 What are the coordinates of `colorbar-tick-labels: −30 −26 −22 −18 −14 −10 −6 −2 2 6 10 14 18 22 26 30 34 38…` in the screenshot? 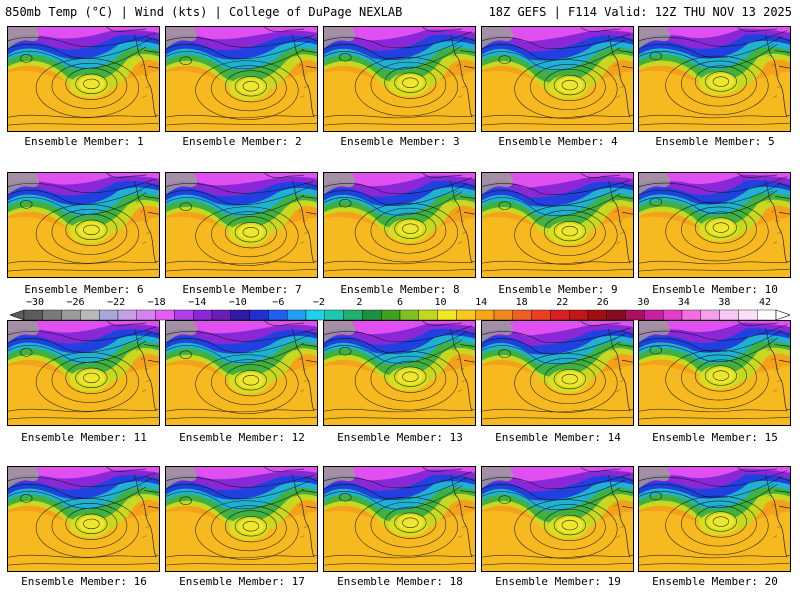 It's located at (400, 303).